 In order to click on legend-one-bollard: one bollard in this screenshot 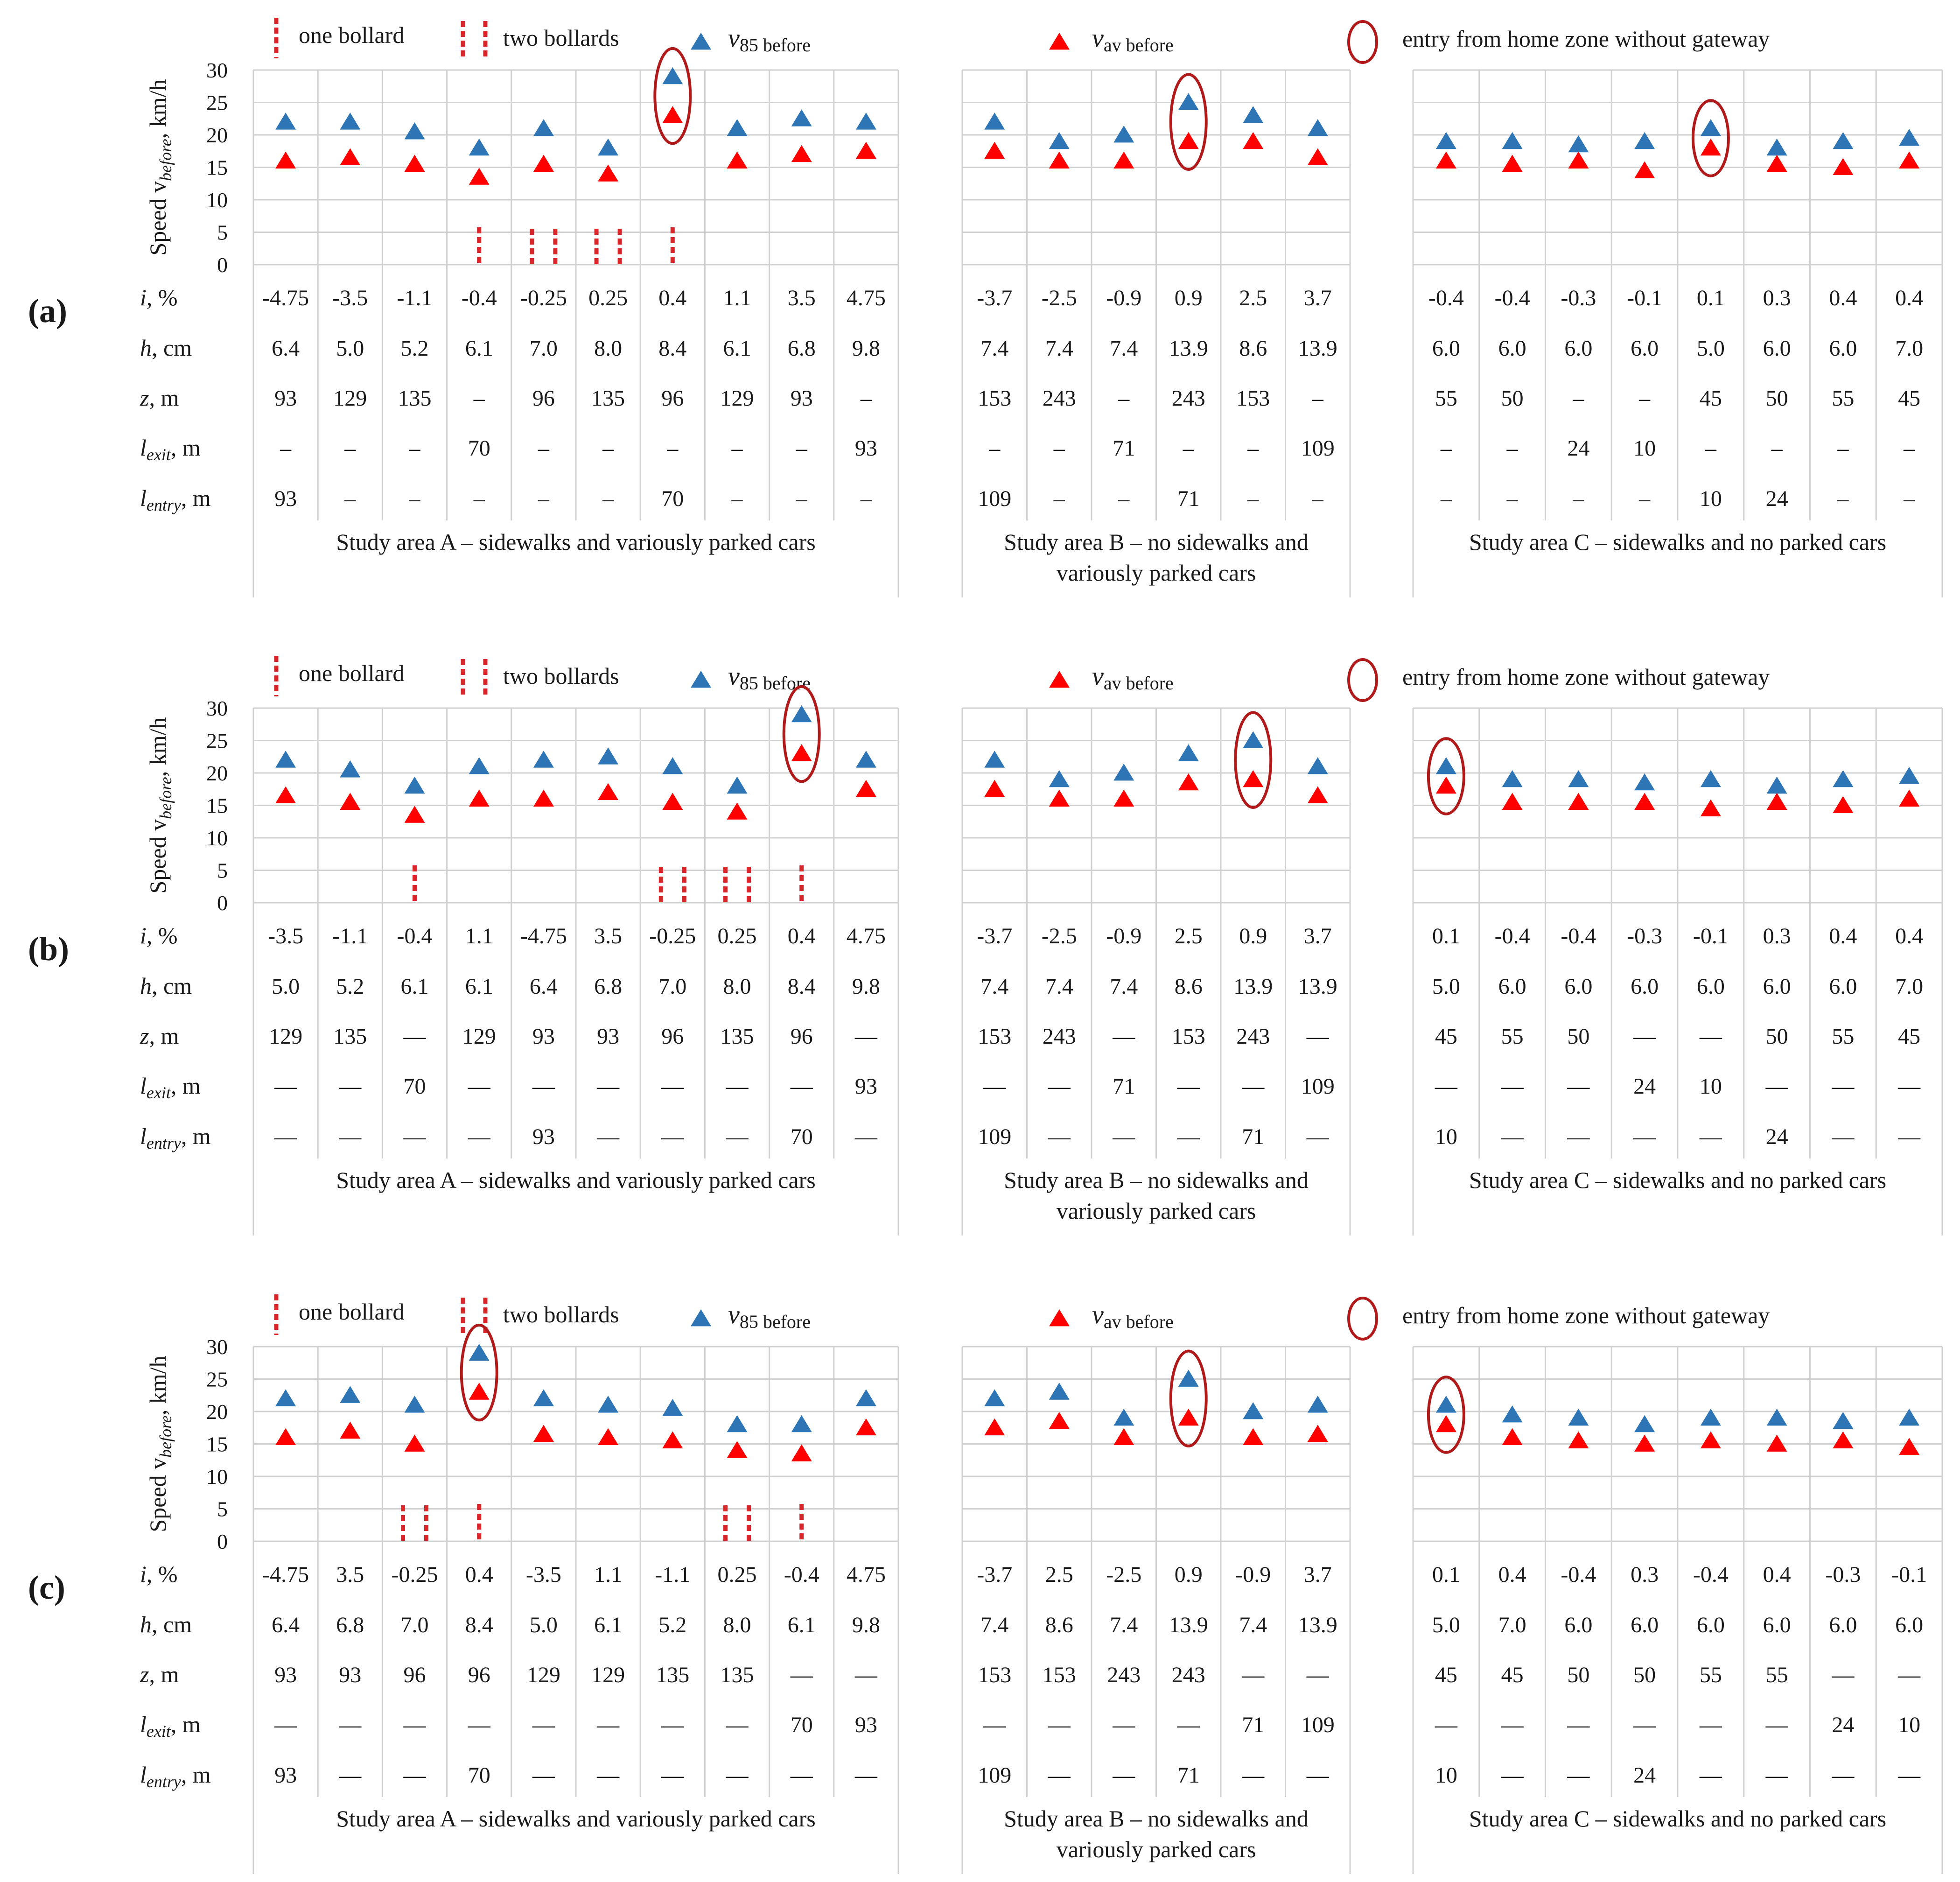, I will do `click(351, 1312)`.